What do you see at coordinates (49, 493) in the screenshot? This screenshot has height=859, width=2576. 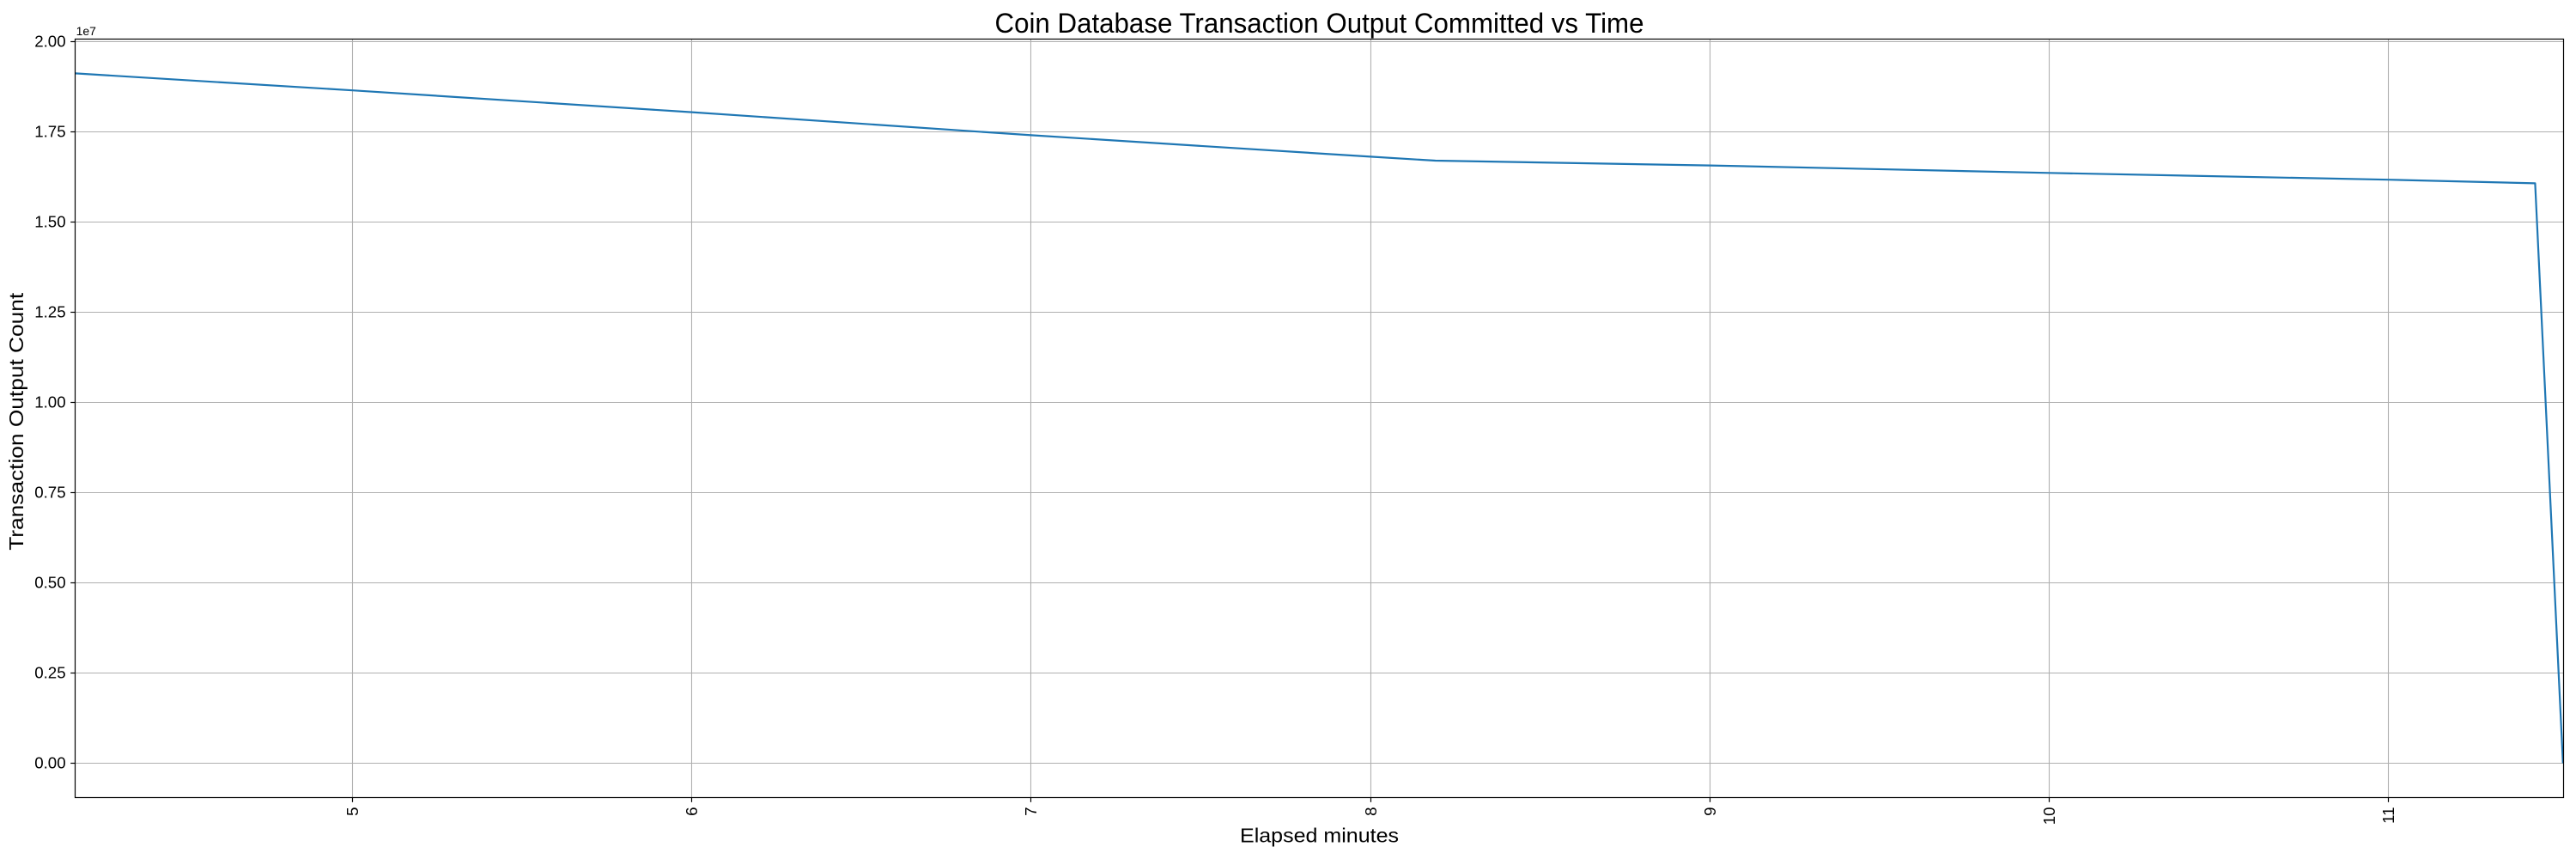 I see `svg-text: 0.75` at bounding box center [49, 493].